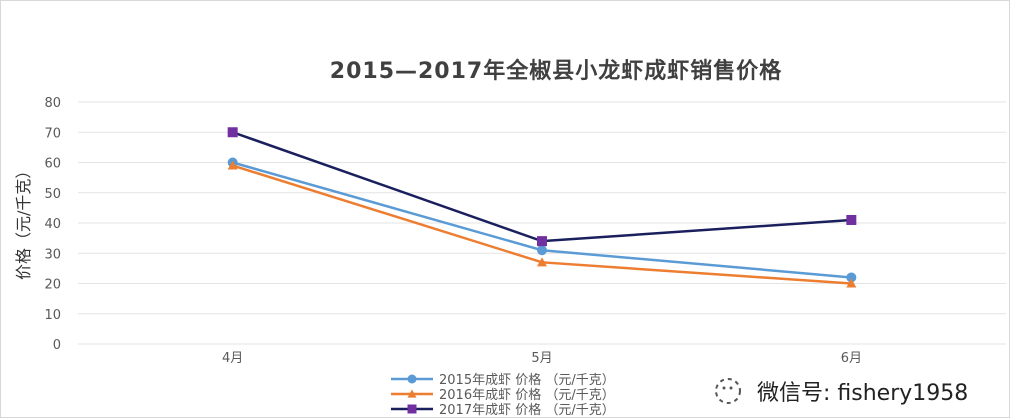 The height and width of the screenshot is (418, 1010). I want to click on legend-item-2017: 2017年成虾 价格 （元/千克）, so click(502, 409).